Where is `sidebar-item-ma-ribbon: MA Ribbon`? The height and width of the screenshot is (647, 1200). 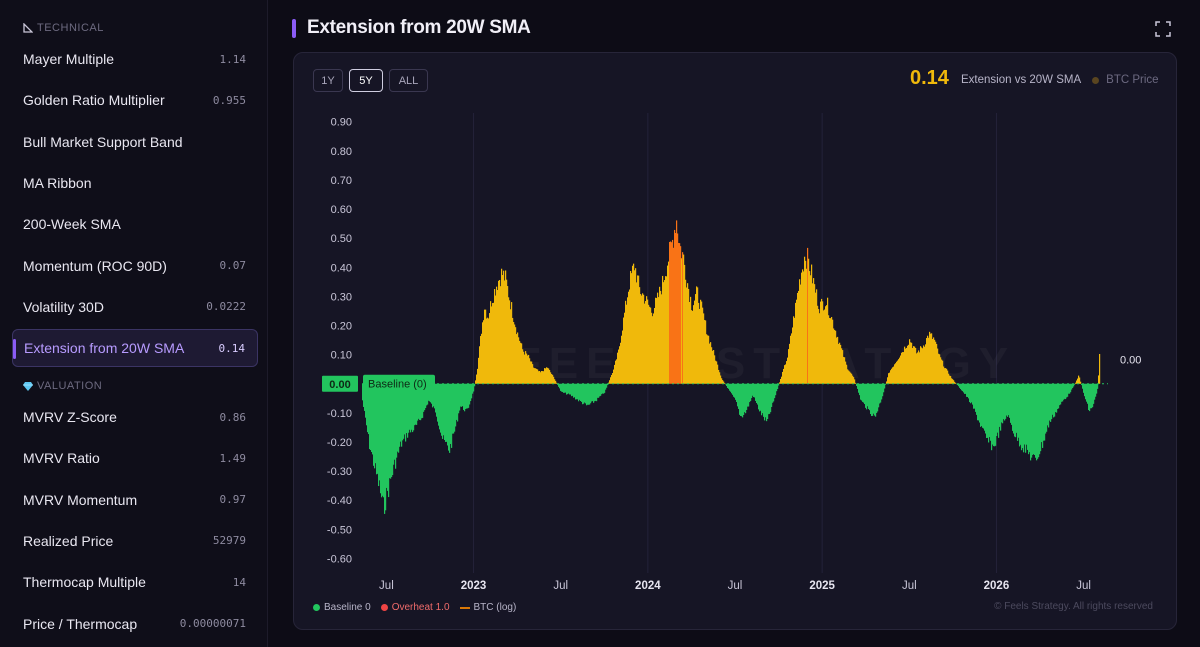 sidebar-item-ma-ribbon: MA Ribbon is located at coordinates (135, 183).